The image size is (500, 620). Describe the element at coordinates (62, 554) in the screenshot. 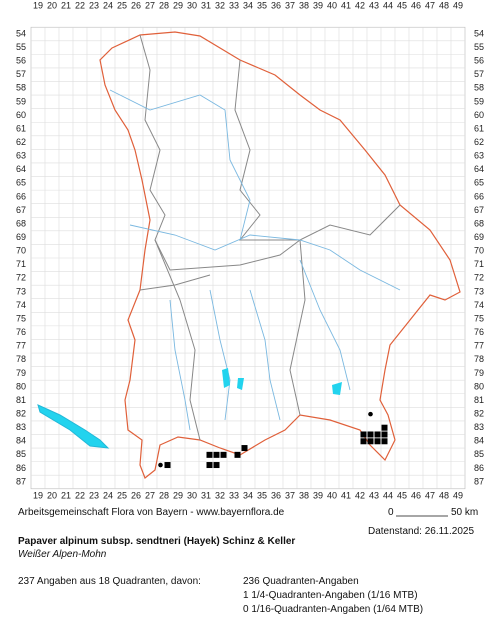

I see `common-name: Weißer Alpen-Mohn` at that location.